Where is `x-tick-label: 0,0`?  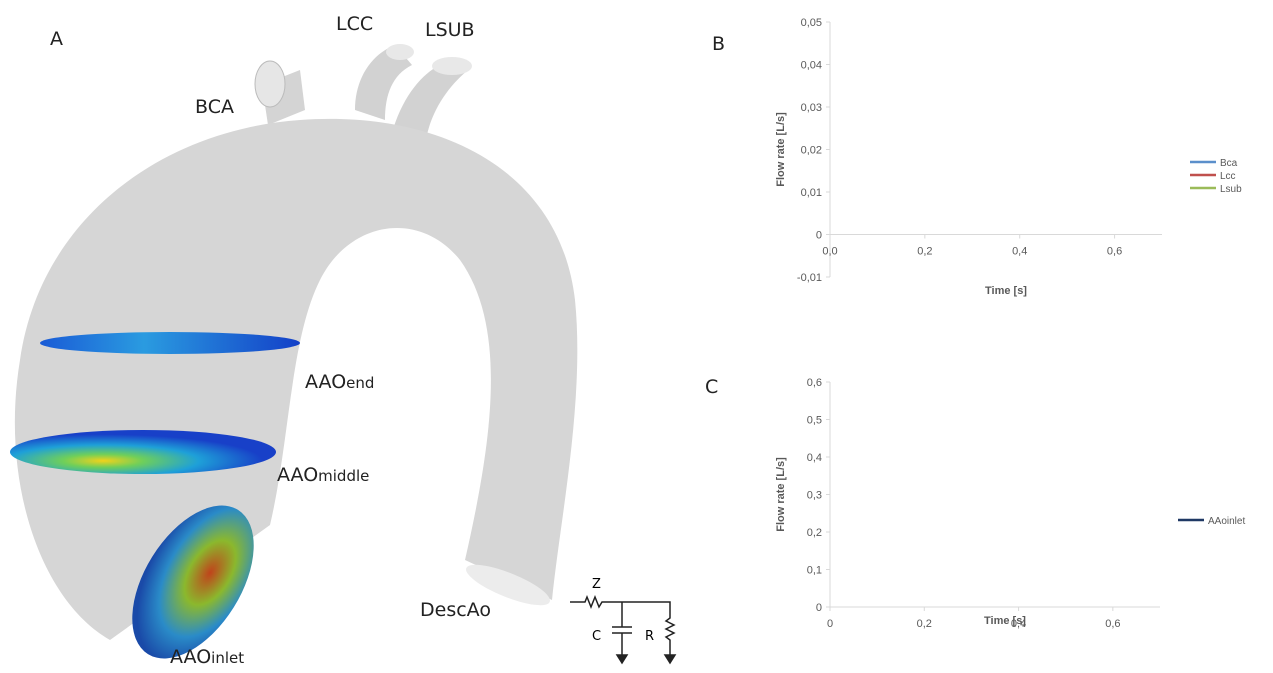
x-tick-label: 0,0 is located at coordinates (829, 252).